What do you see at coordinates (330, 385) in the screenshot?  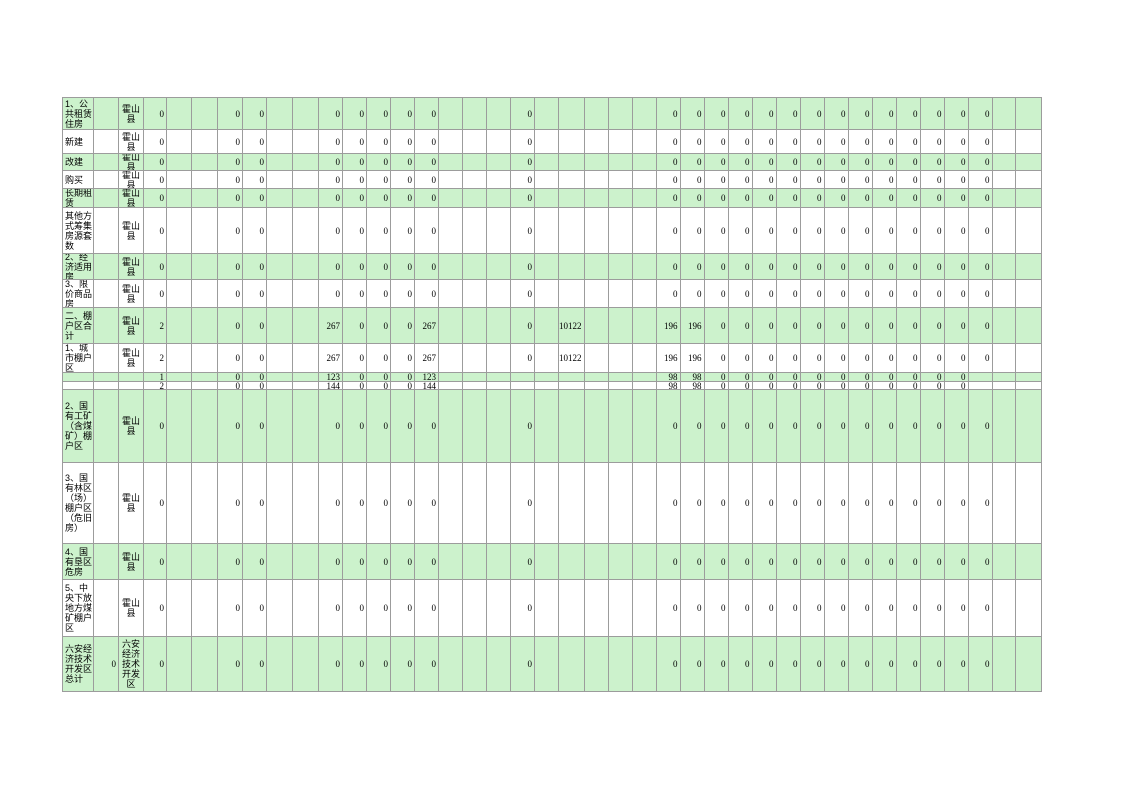 I see `value-cell: 144` at bounding box center [330, 385].